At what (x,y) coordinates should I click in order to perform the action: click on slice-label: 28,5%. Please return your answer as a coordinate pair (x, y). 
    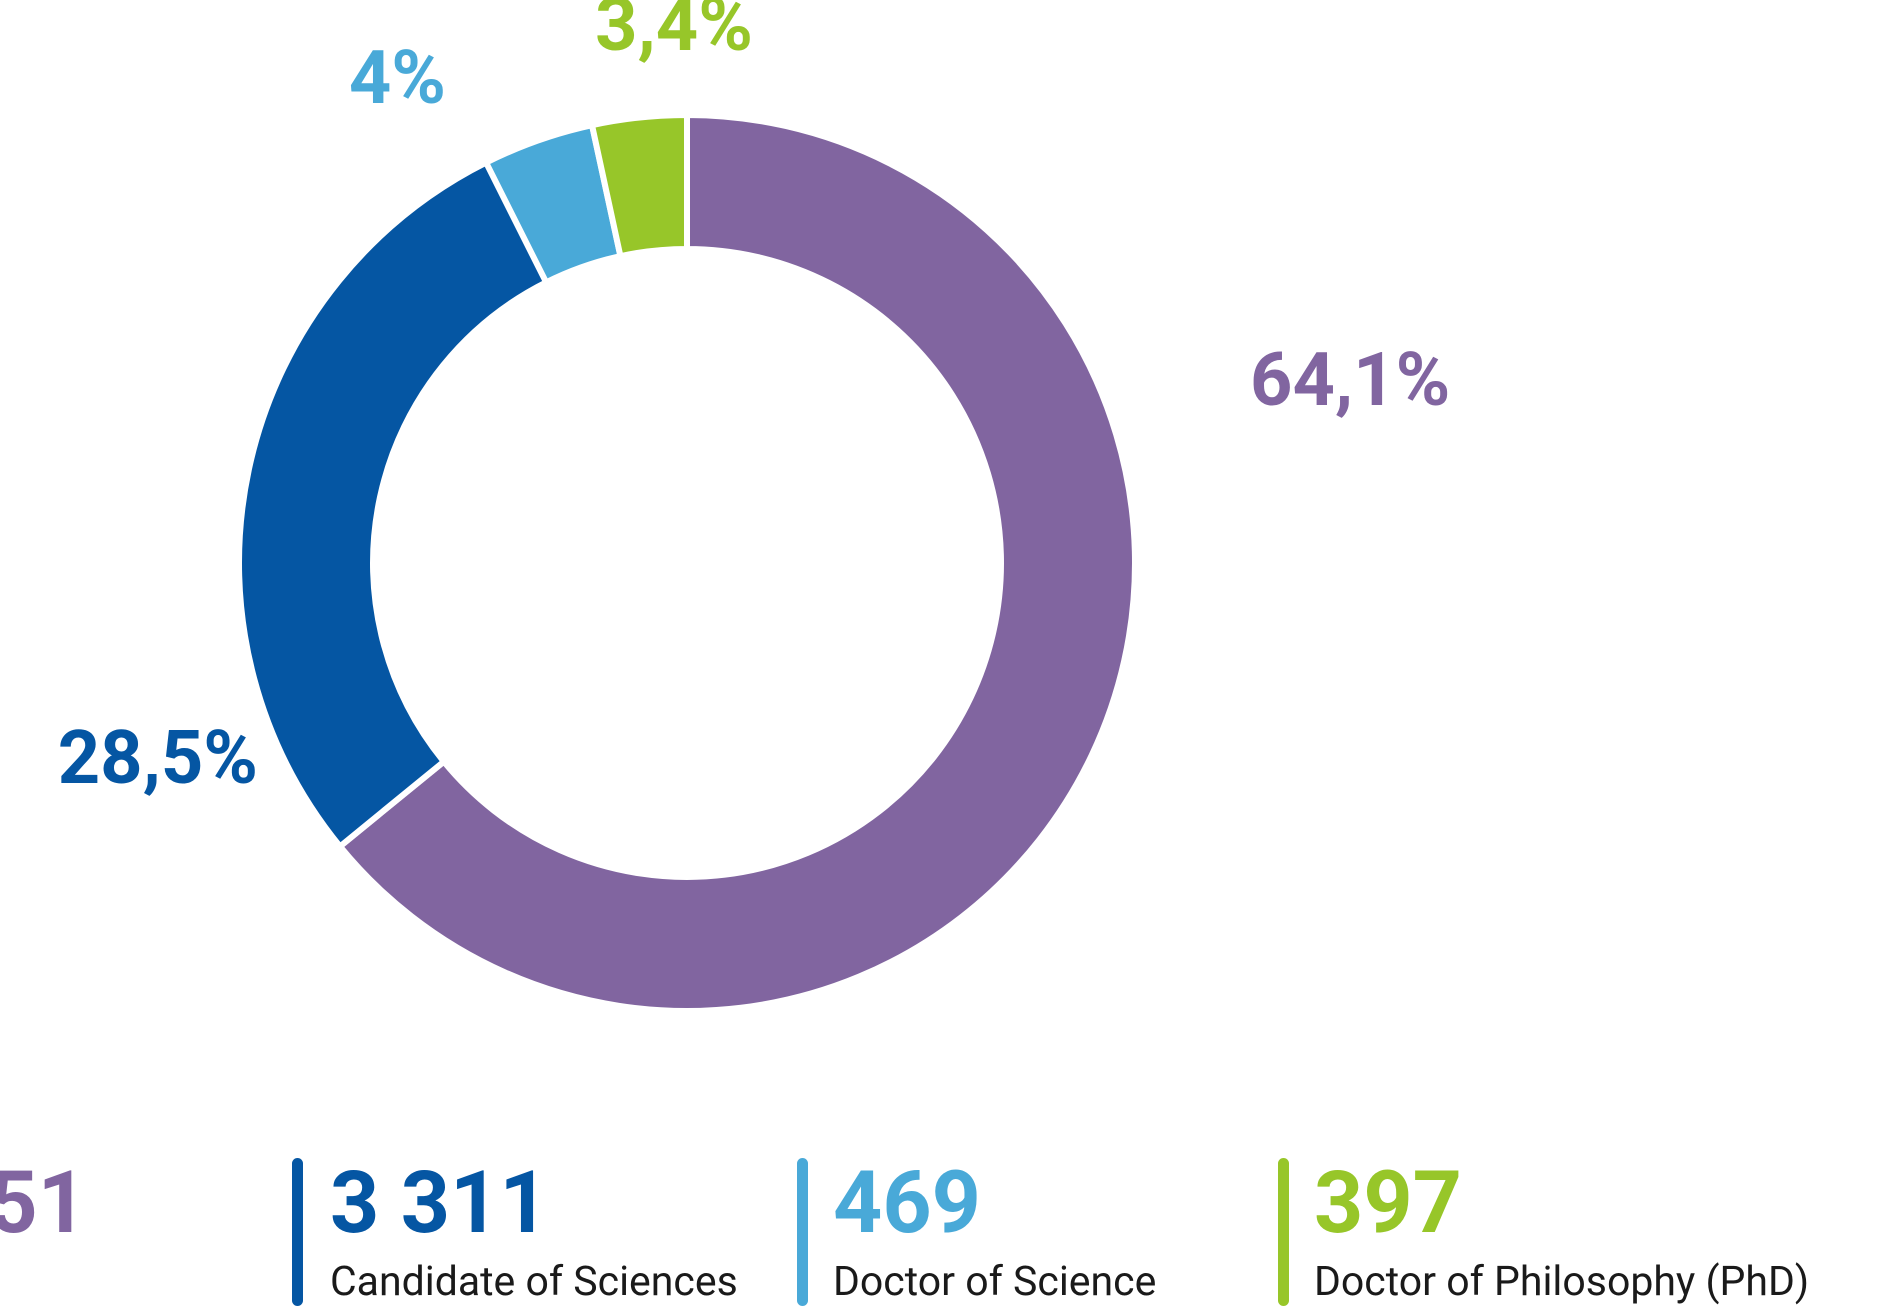
    Looking at the image, I should click on (158, 758).